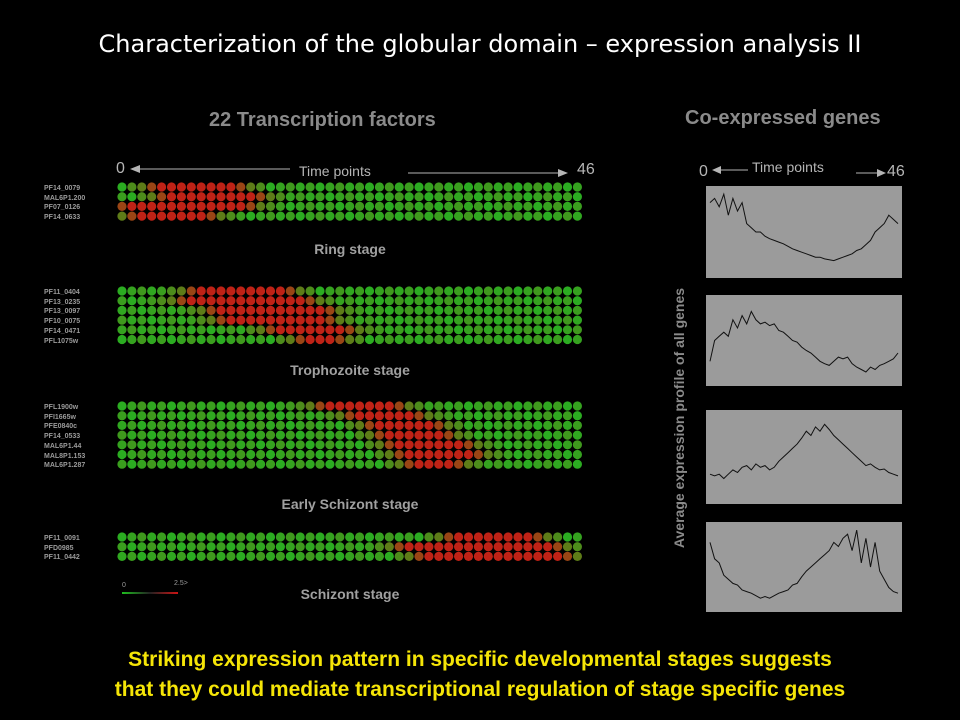  Describe the element at coordinates (124, 585) in the screenshot. I see `scale-low-label: 0` at that location.